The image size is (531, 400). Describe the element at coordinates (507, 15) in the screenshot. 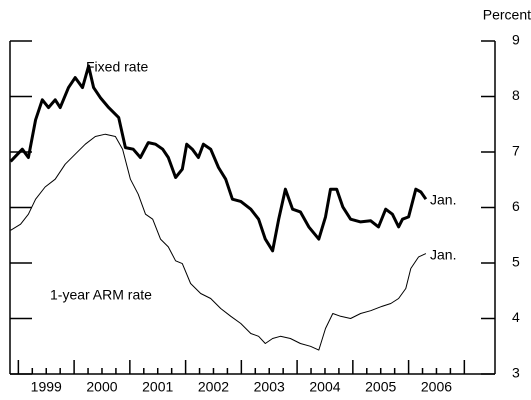

I see `y-axis-label: Percent` at that location.